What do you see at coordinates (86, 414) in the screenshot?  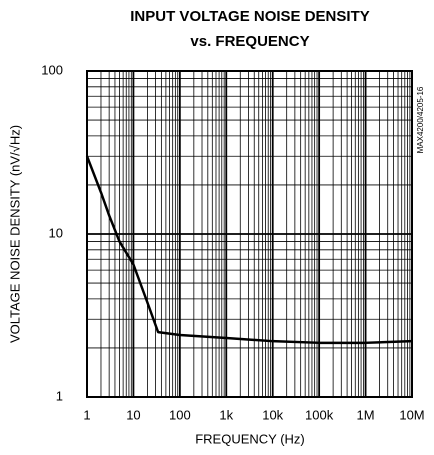 I see `x-tick-label: 1` at bounding box center [86, 414].